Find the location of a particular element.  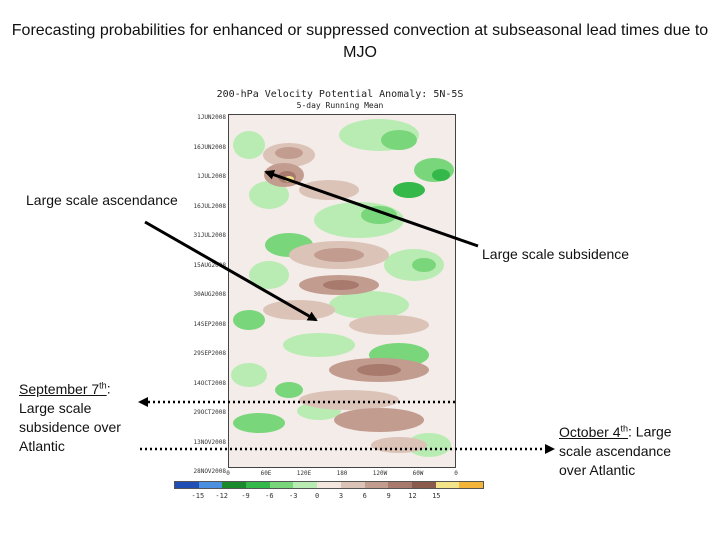

colorbar-tick-label: 3 is located at coordinates (341, 496).